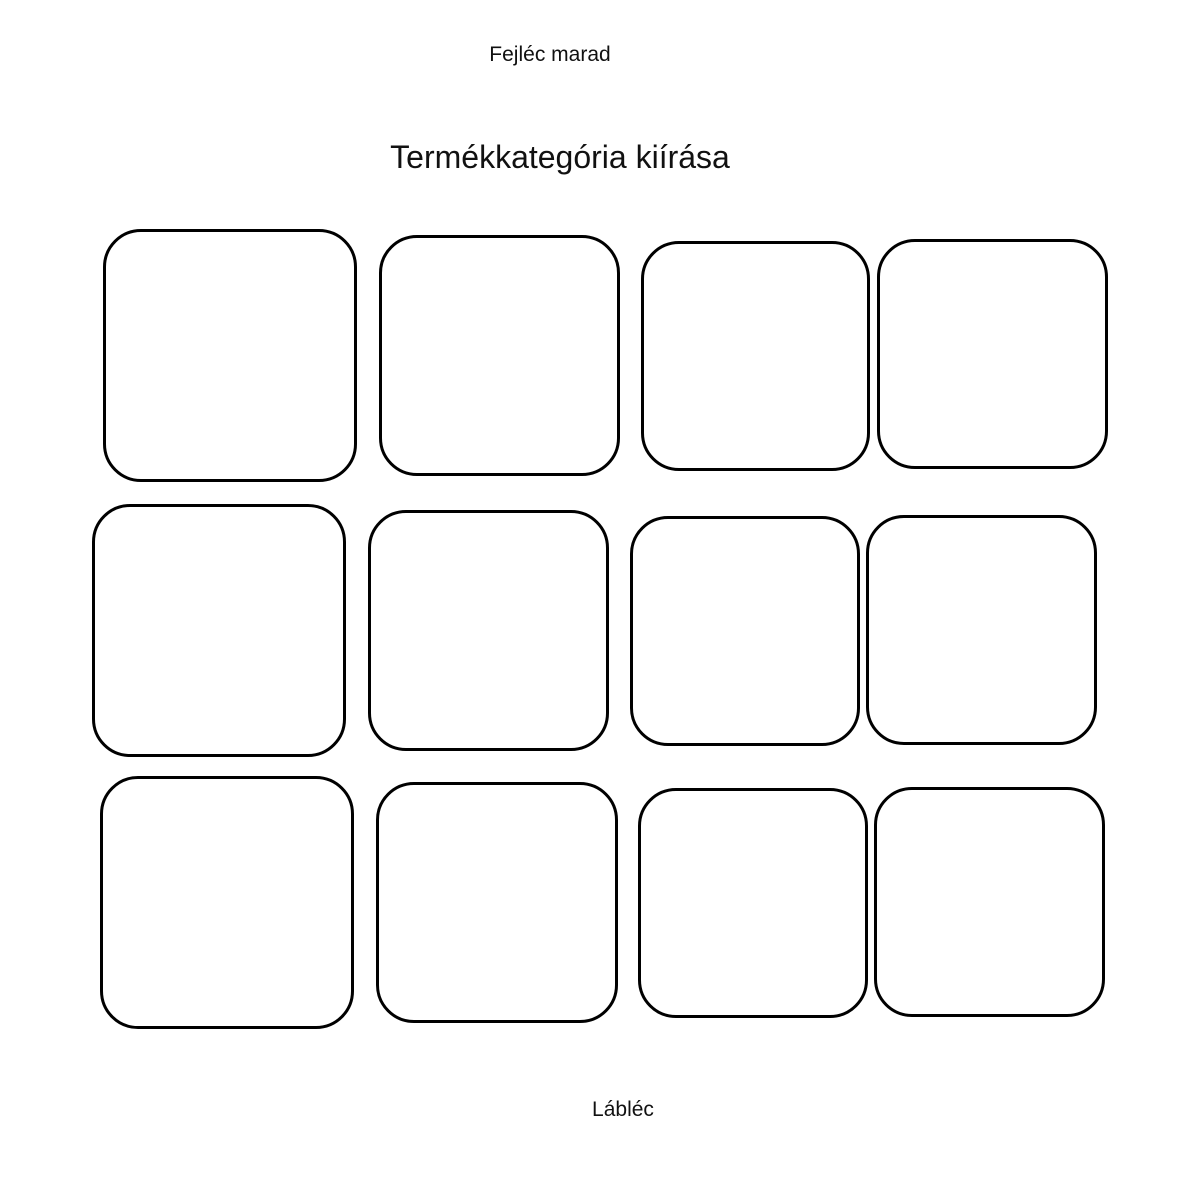  What do you see at coordinates (989, 902) in the screenshot?
I see `product-card-r3-c4` at bounding box center [989, 902].